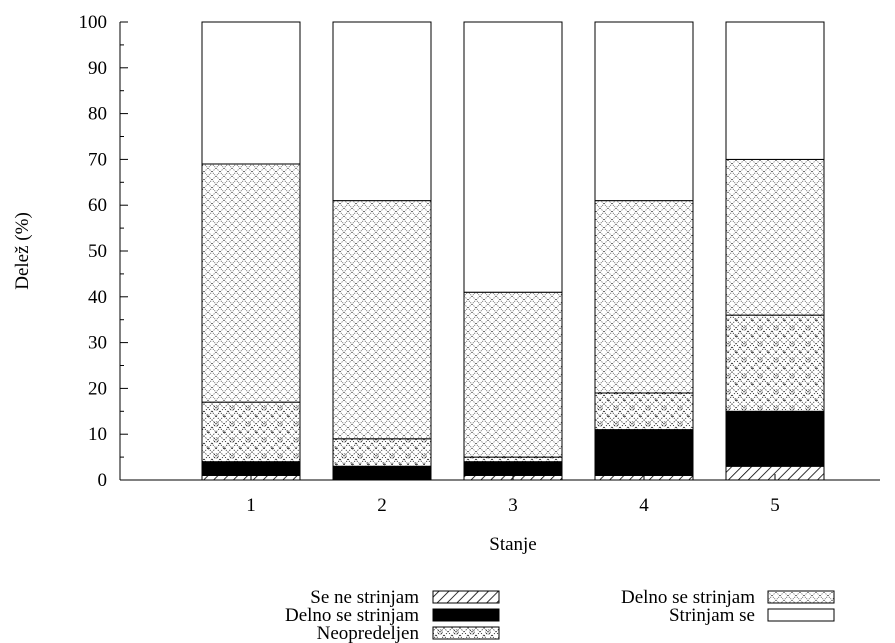 This screenshot has width=895, height=643. Describe the element at coordinates (251, 93) in the screenshot. I see `bar-segment-1-s4` at that location.